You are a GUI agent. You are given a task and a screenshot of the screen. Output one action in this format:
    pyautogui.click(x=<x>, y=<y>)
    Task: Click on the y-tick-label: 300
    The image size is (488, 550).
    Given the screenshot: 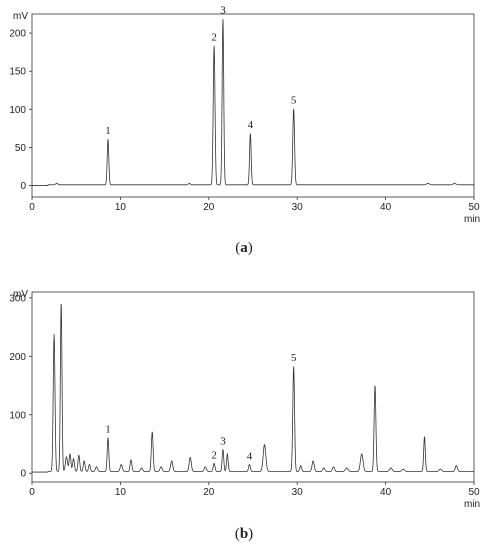 What is the action you would take?
    pyautogui.click(x=17, y=298)
    